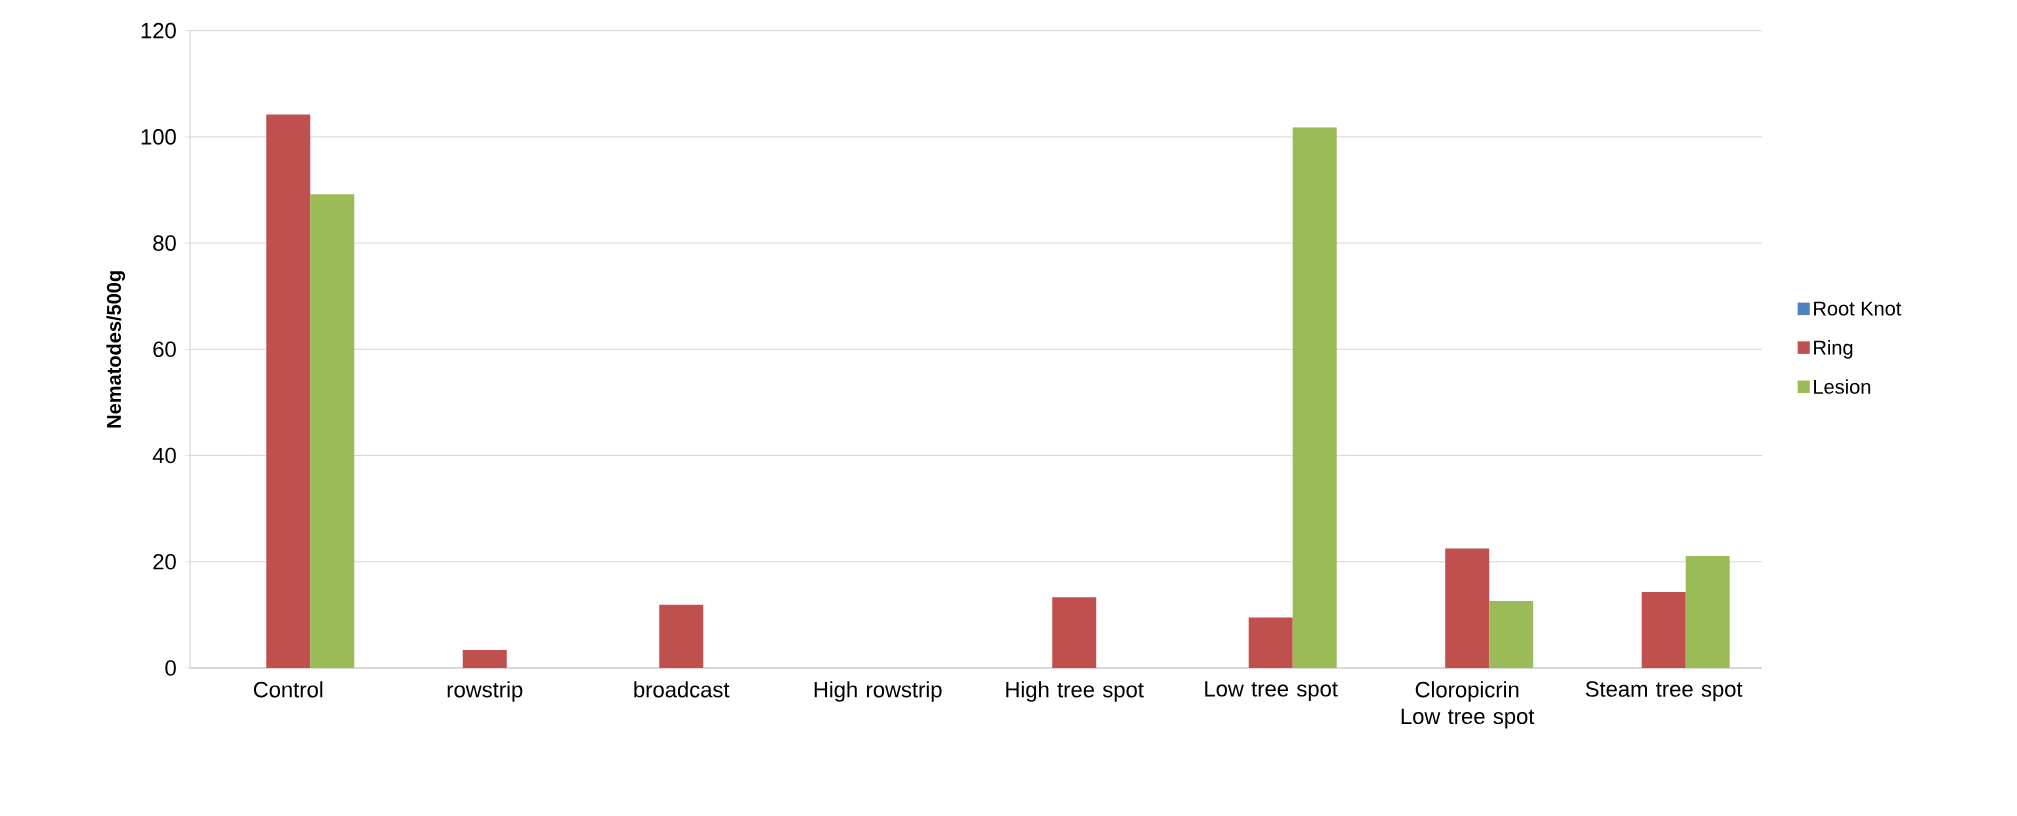 The width and height of the screenshot is (2017, 816). I want to click on y-axis-title: Nematodes/500g, so click(116, 349).